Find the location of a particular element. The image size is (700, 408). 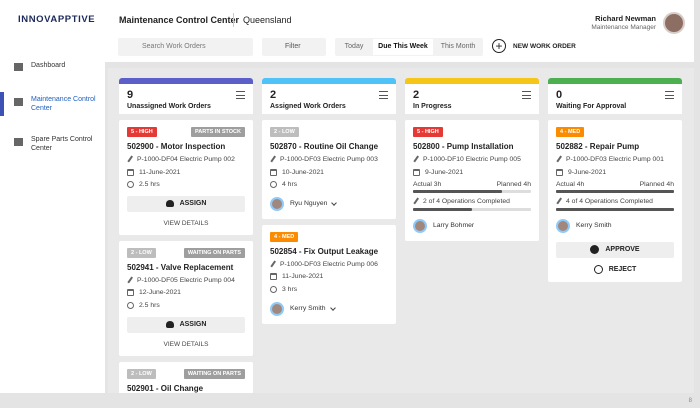

planned: Planned 4h is located at coordinates (513, 185).